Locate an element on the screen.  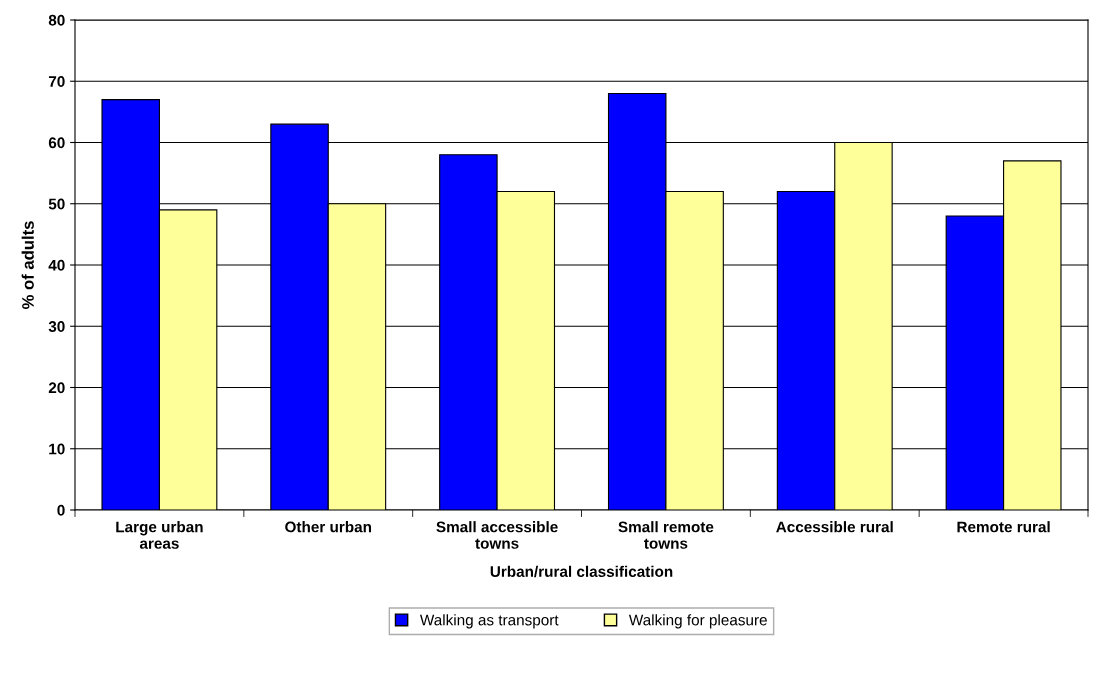
x-tick-label: Large urban areas is located at coordinates (159, 535).